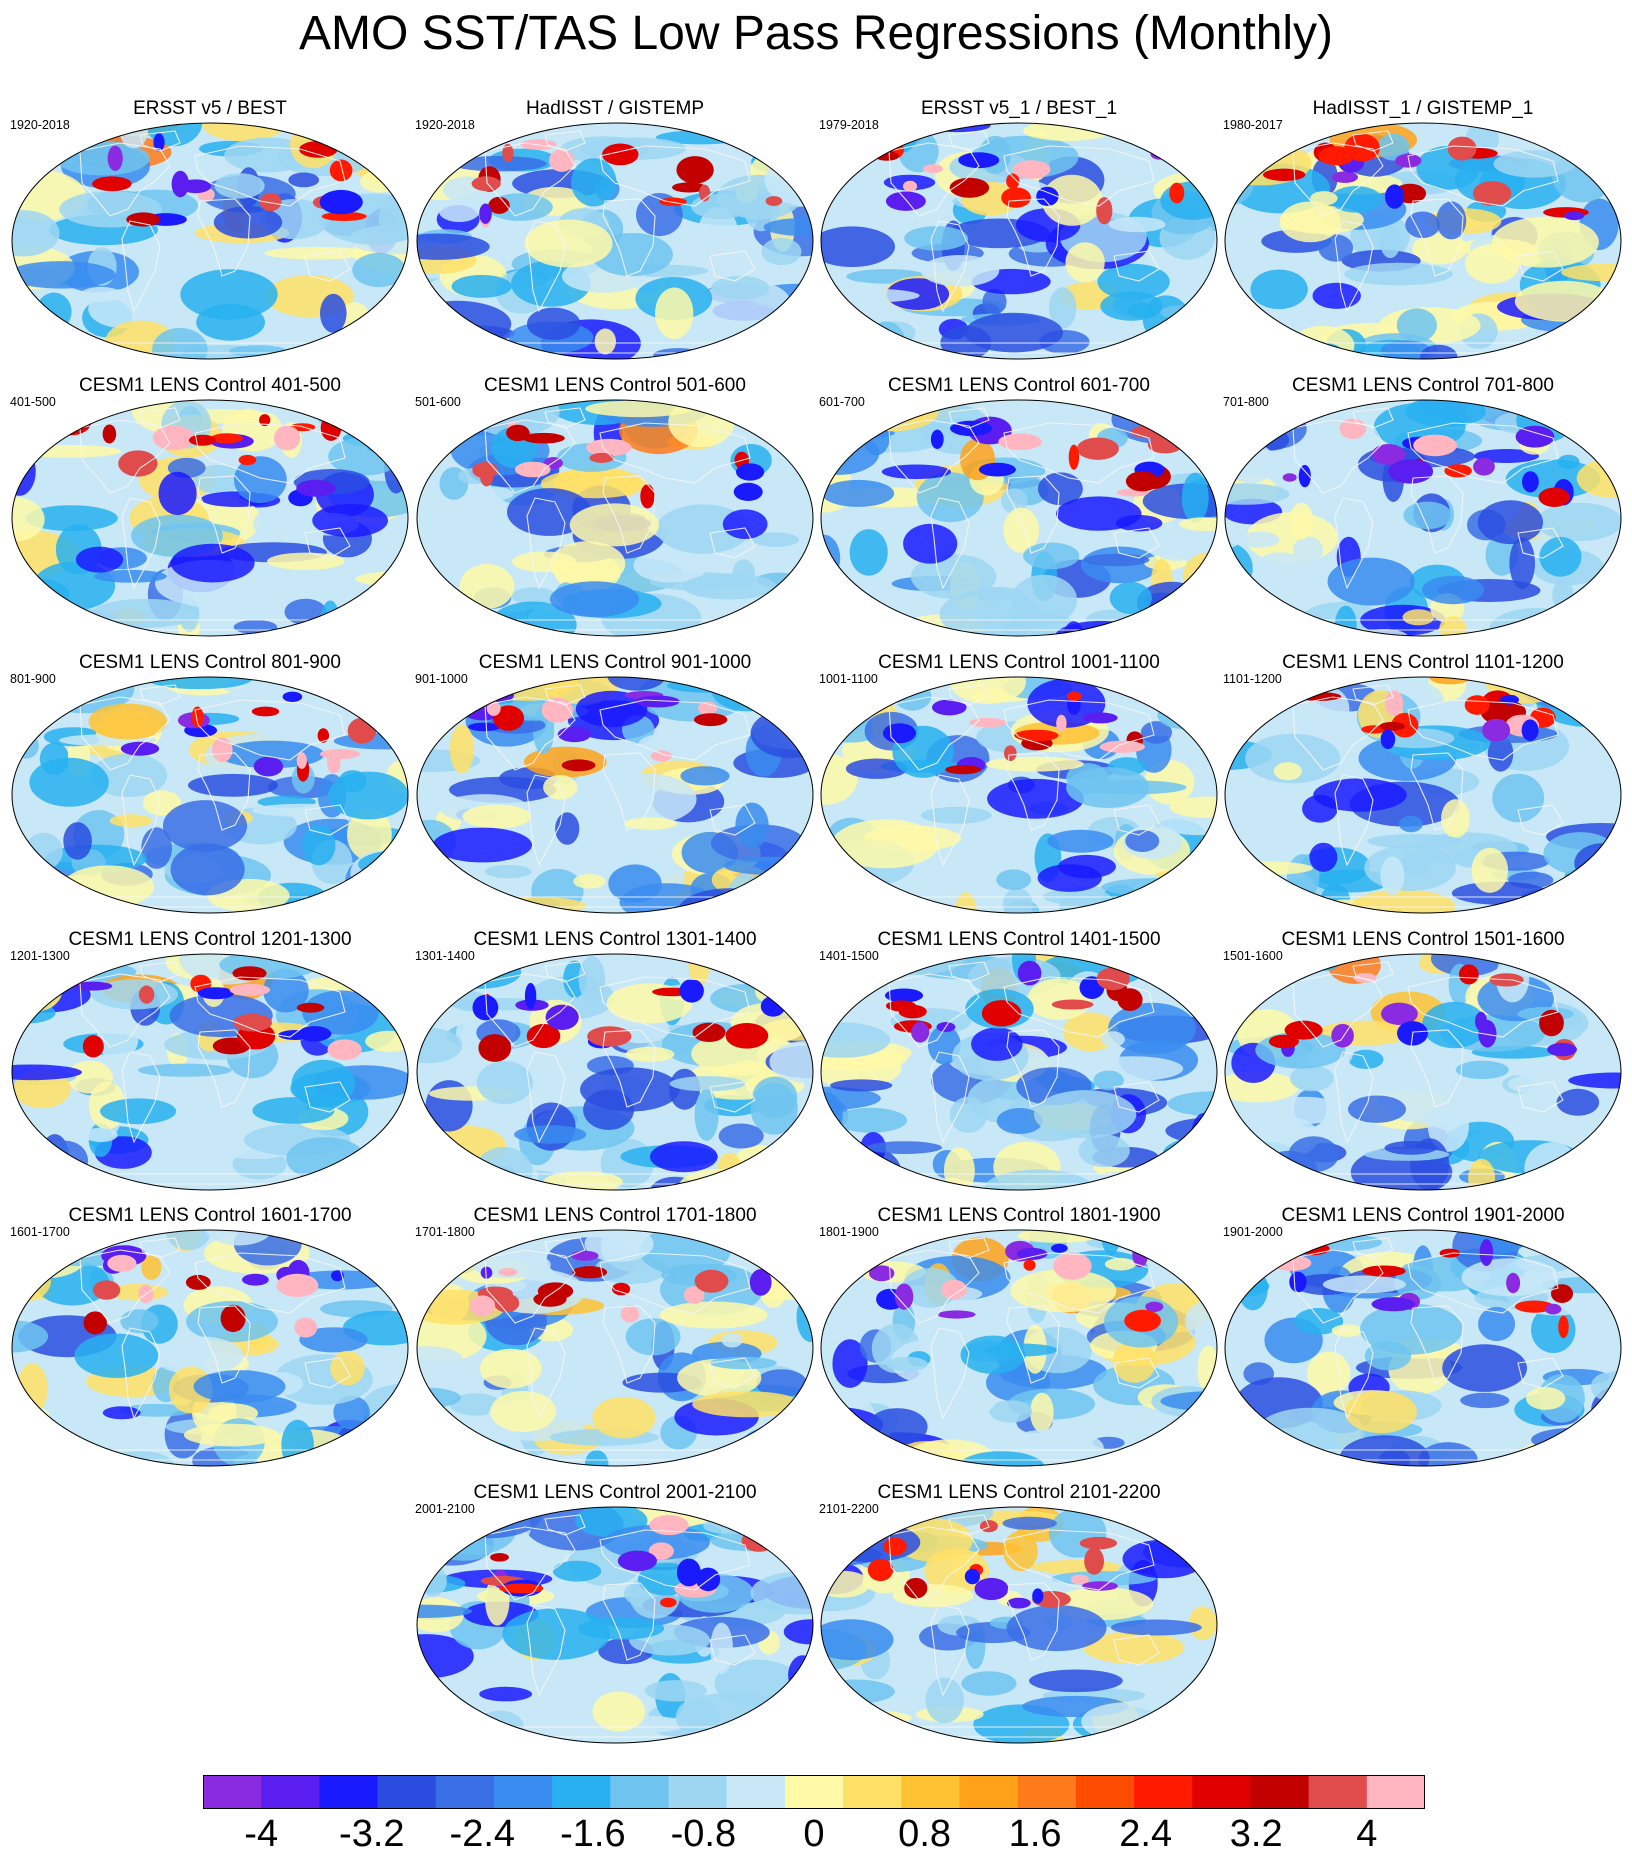 The image size is (1632, 1862). I want to click on panel-title: CESM1 LENS Control 1501-1600, so click(1423, 939).